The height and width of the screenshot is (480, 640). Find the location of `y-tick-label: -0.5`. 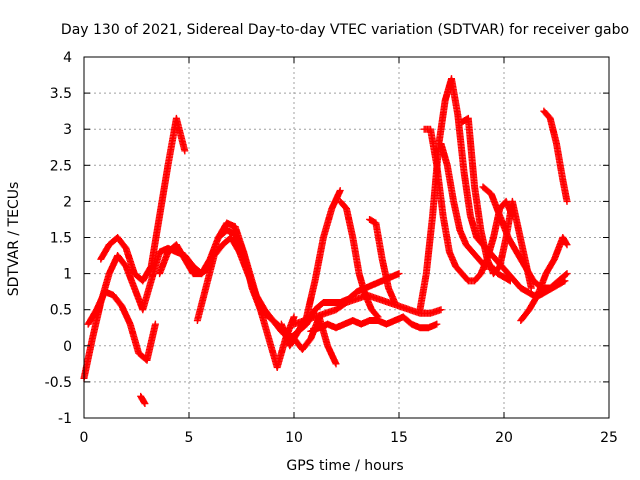

y-tick-label: -0.5 is located at coordinates (58, 383).